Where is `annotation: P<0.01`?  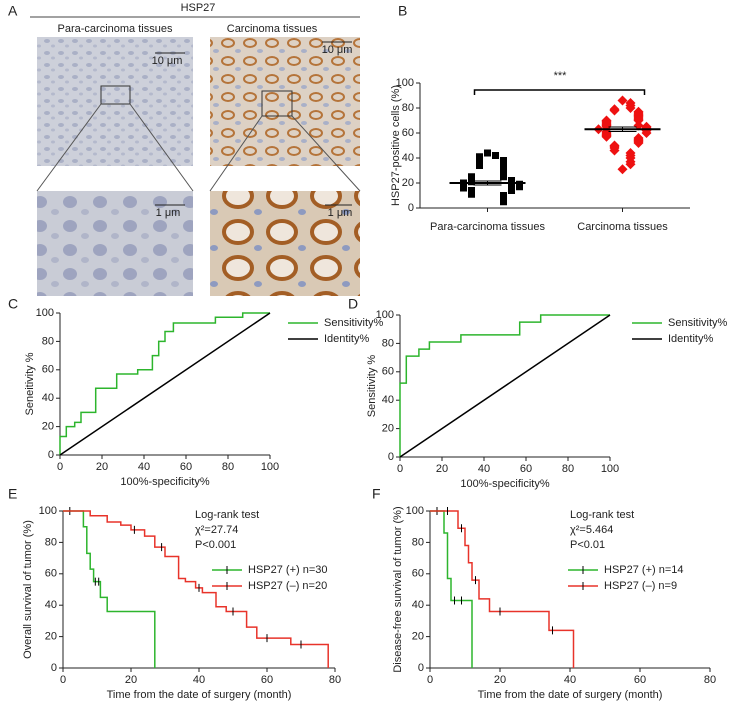
annotation: P<0.01 is located at coordinates (587, 545).